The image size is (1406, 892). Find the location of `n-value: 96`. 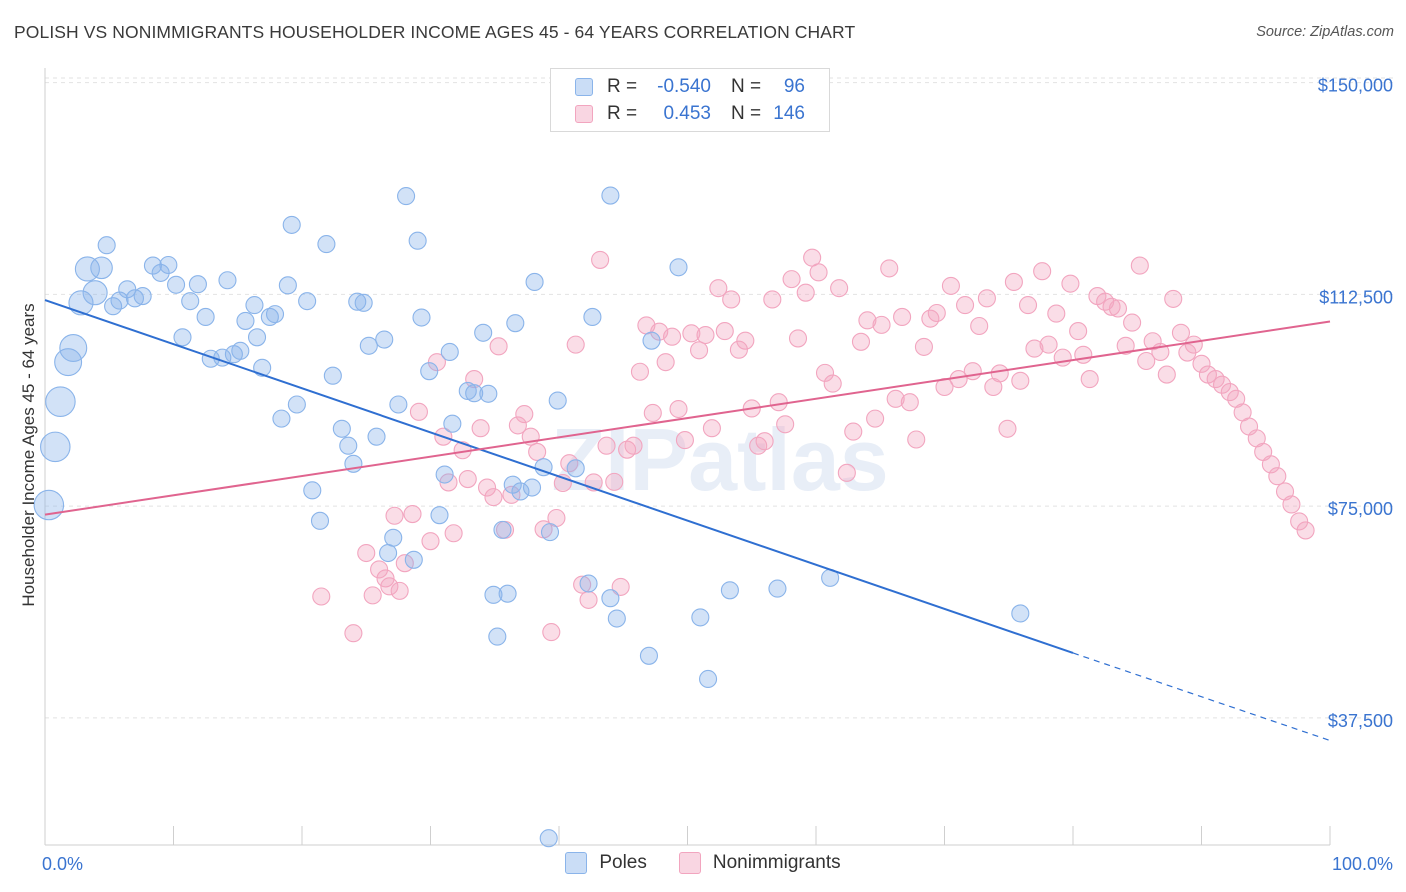

n-value: 96 is located at coordinates (794, 86).